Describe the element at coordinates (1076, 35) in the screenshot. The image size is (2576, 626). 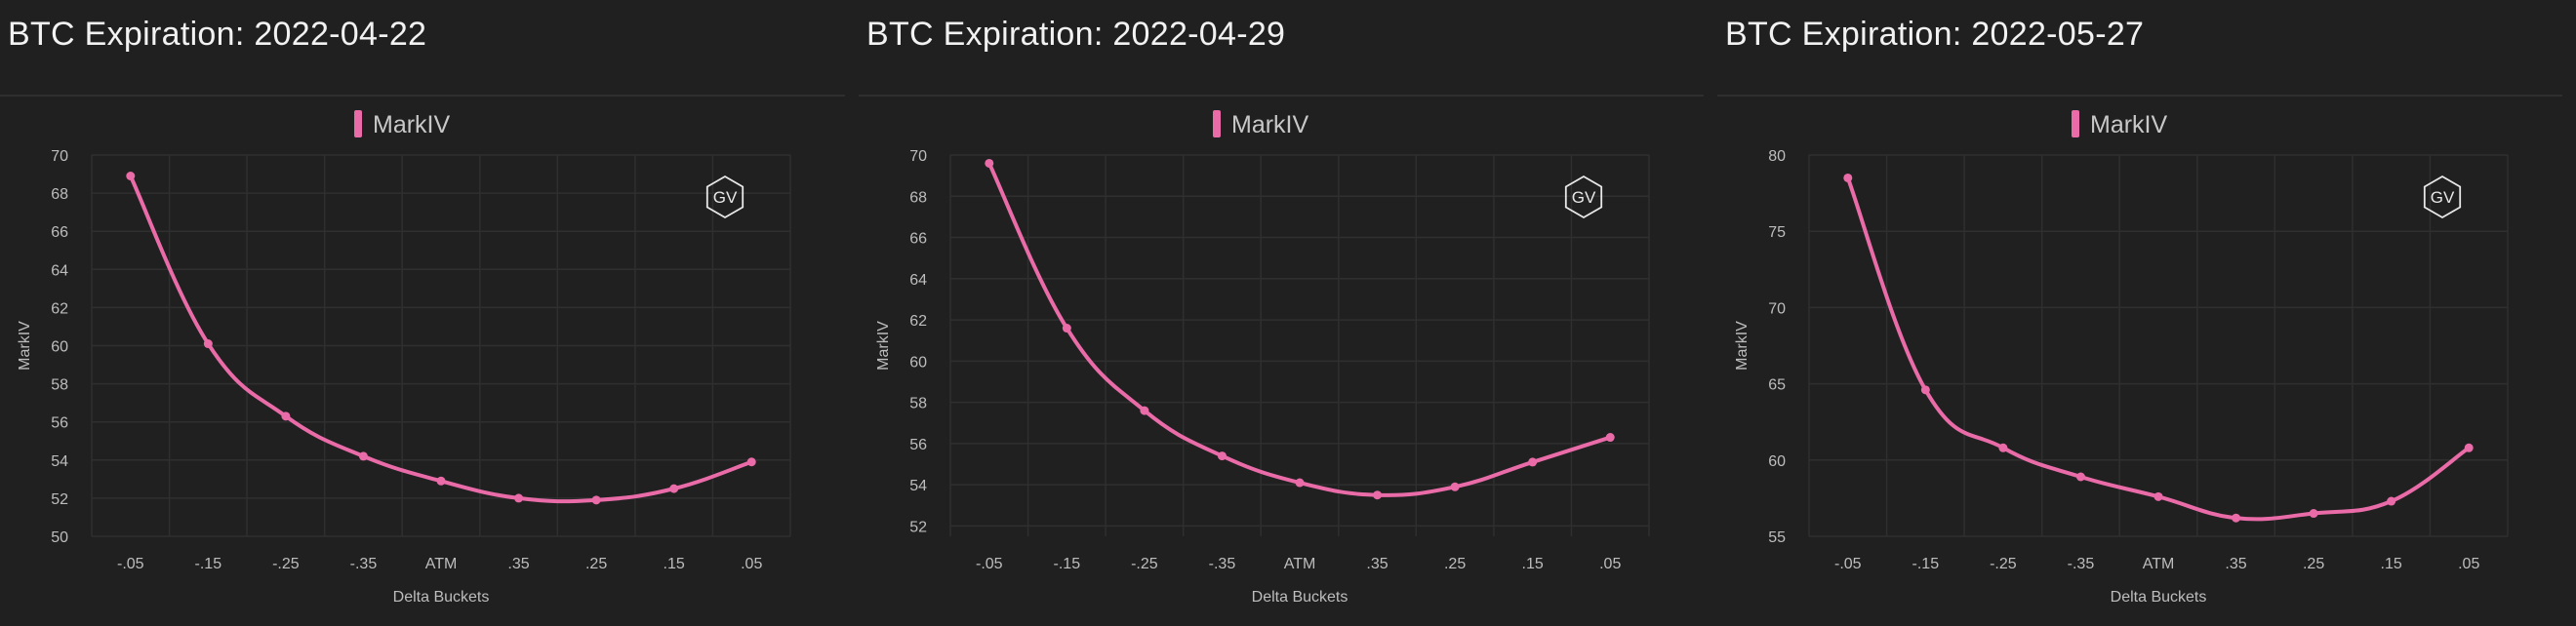
I see `panel-title: BTC Expiration: 2022-04-29` at that location.